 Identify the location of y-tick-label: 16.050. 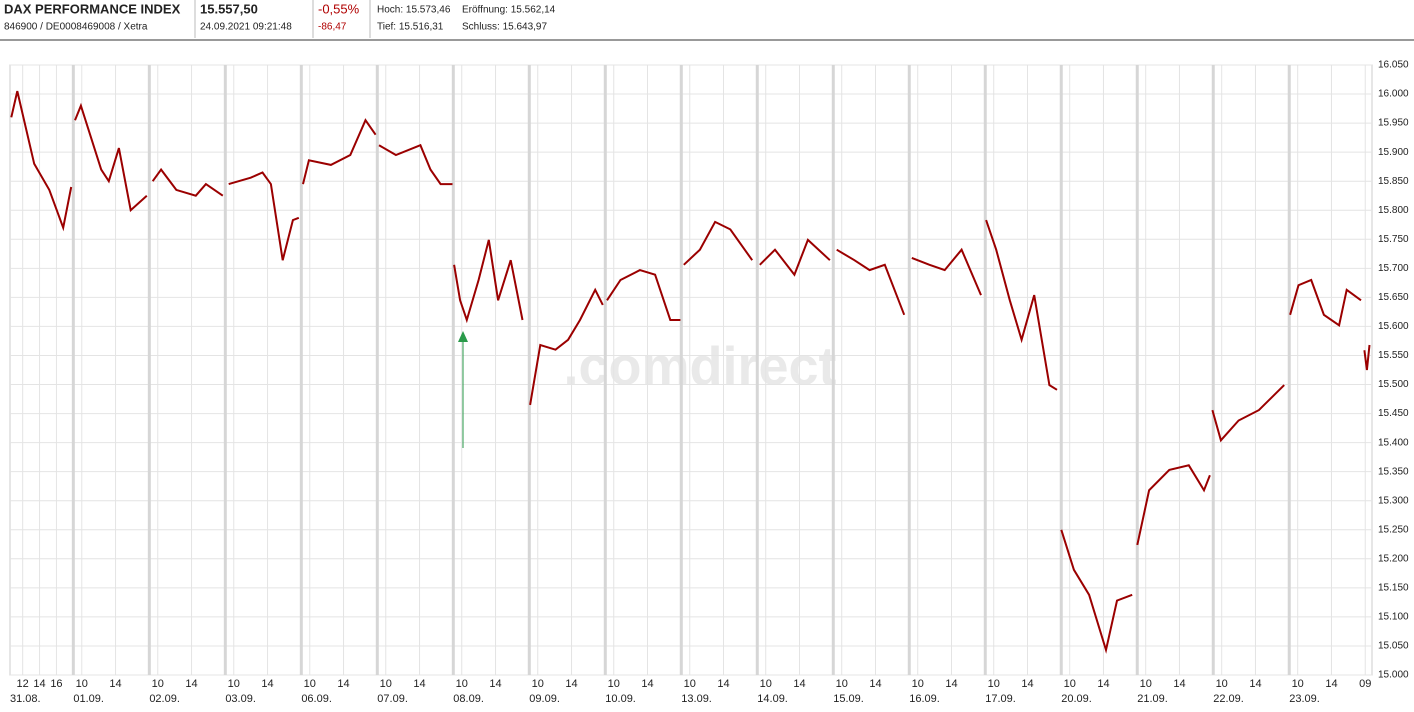
(1393, 65).